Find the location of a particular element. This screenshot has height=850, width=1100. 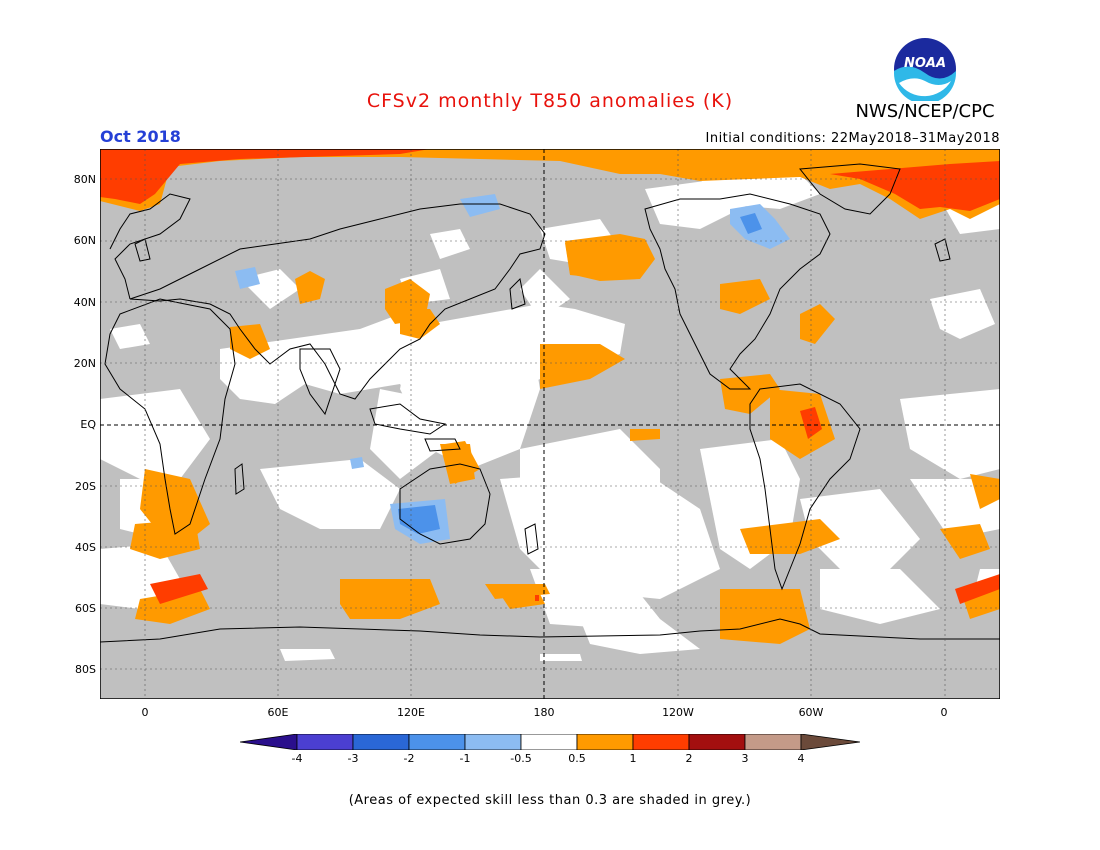

lat-label: EQ is located at coordinates (88, 424).